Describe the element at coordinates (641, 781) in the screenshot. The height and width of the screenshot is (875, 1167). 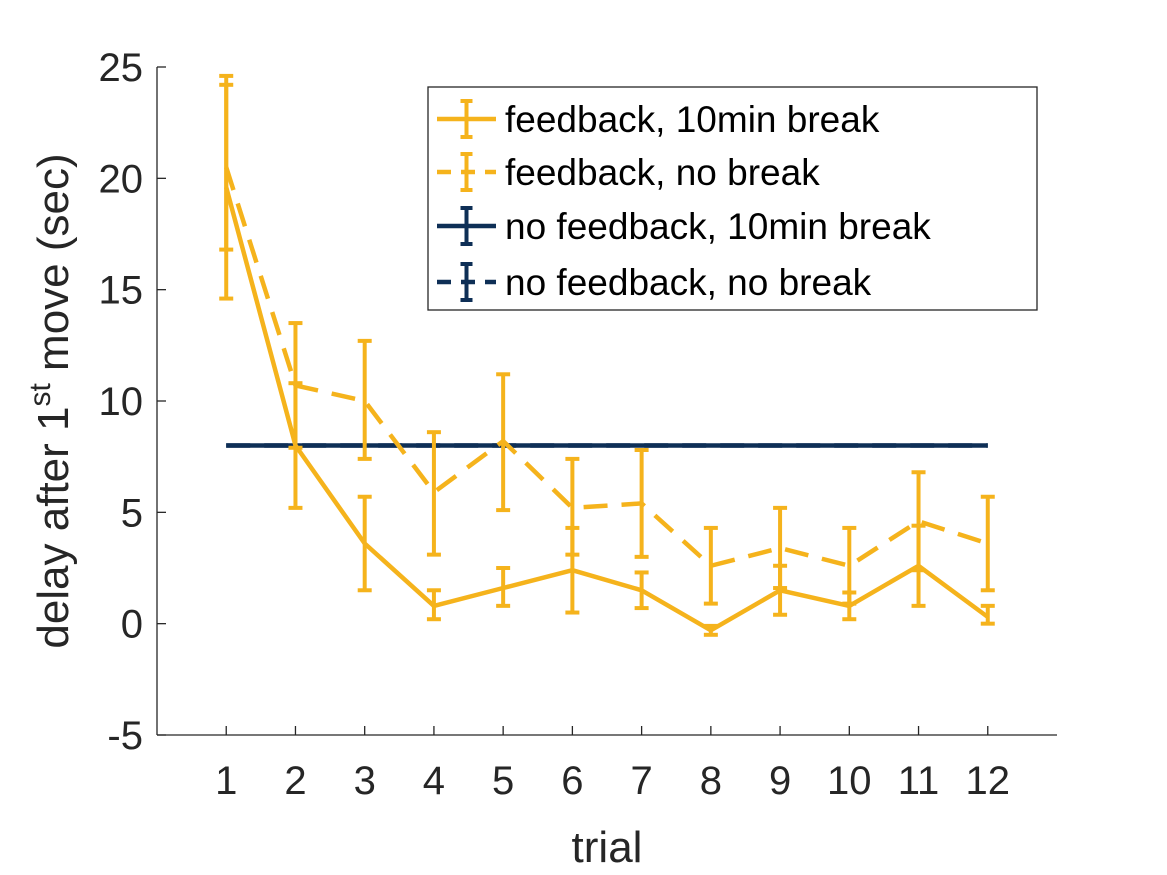
I see `x-tick-label: 7` at that location.